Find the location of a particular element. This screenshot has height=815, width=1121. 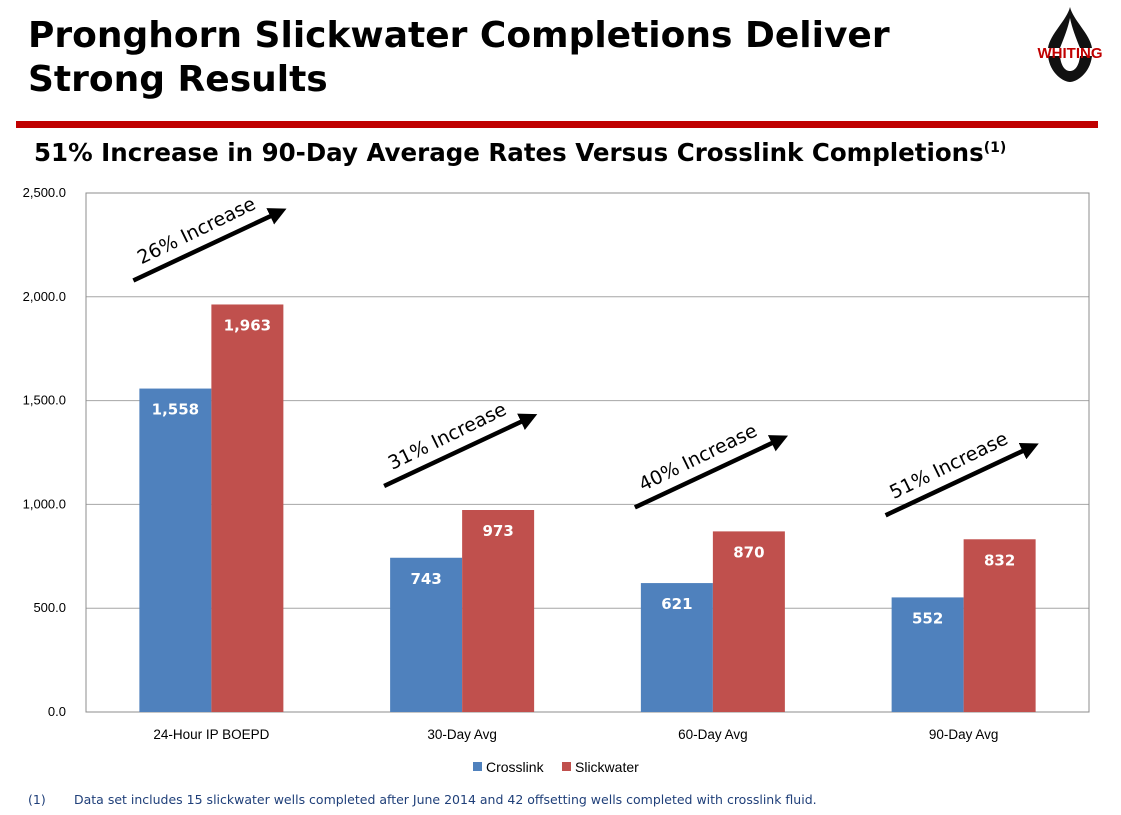

bar-value-label: 1,558 is located at coordinates (175, 410).